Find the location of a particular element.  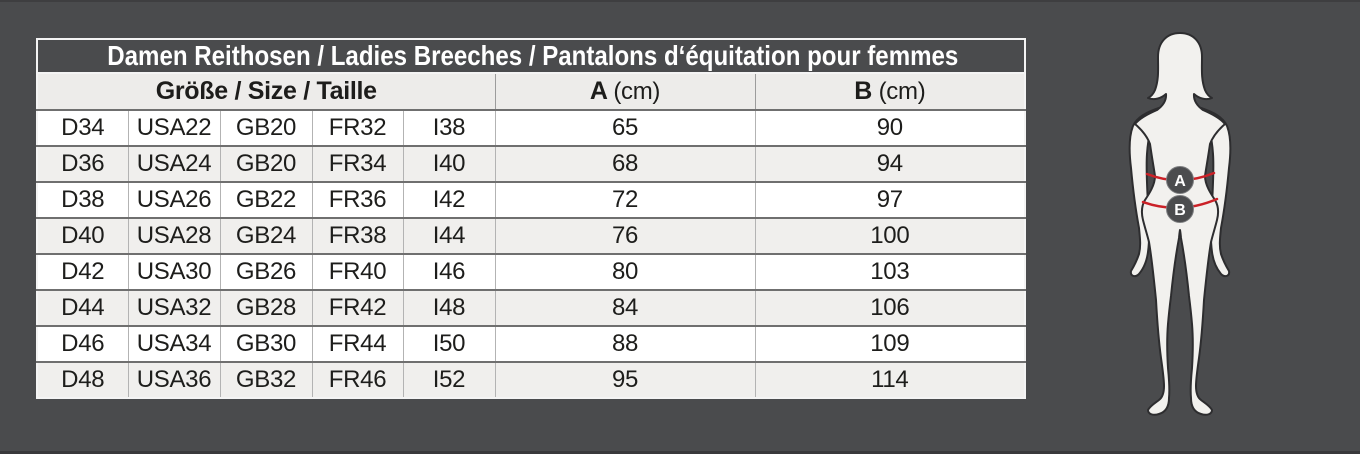

table-header-row: Größe / Size / Taille A (cm) B (cm) is located at coordinates (531, 92).